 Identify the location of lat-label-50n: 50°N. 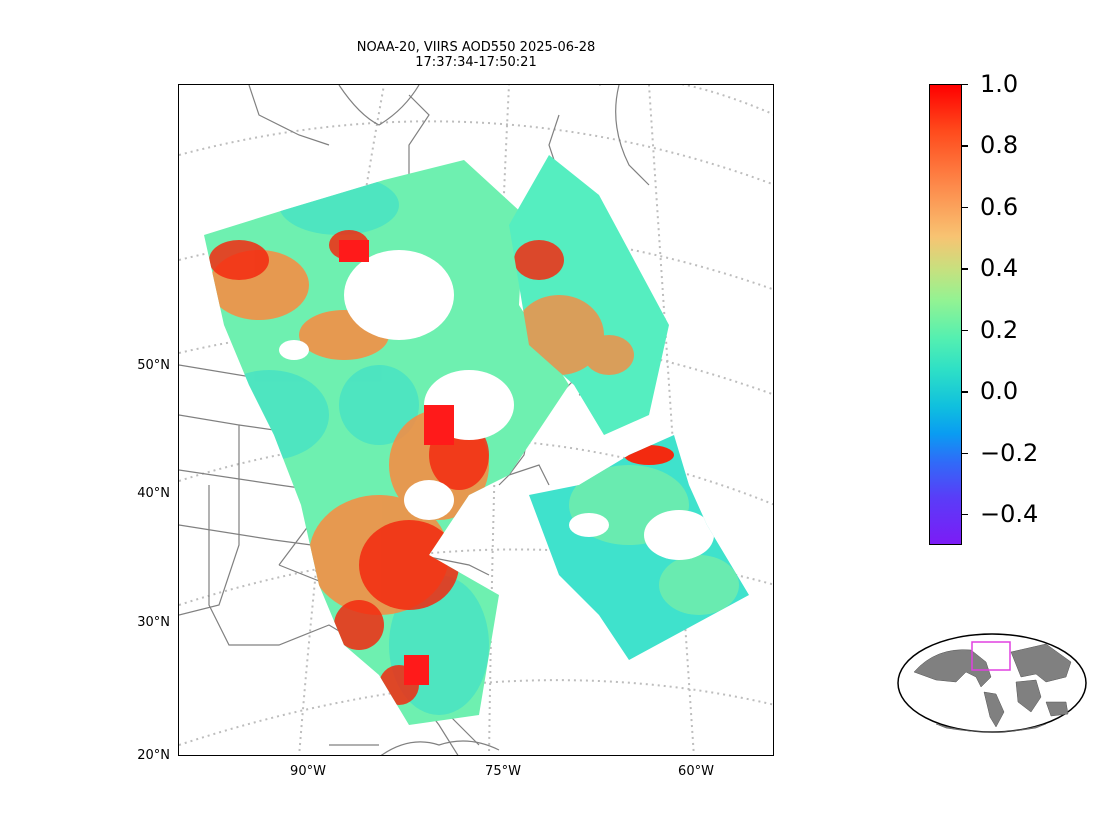
(153, 365).